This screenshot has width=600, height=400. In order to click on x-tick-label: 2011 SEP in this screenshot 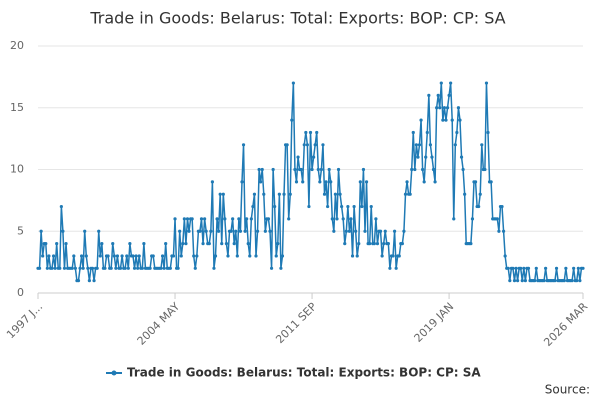, I will do `click(296, 323)`.